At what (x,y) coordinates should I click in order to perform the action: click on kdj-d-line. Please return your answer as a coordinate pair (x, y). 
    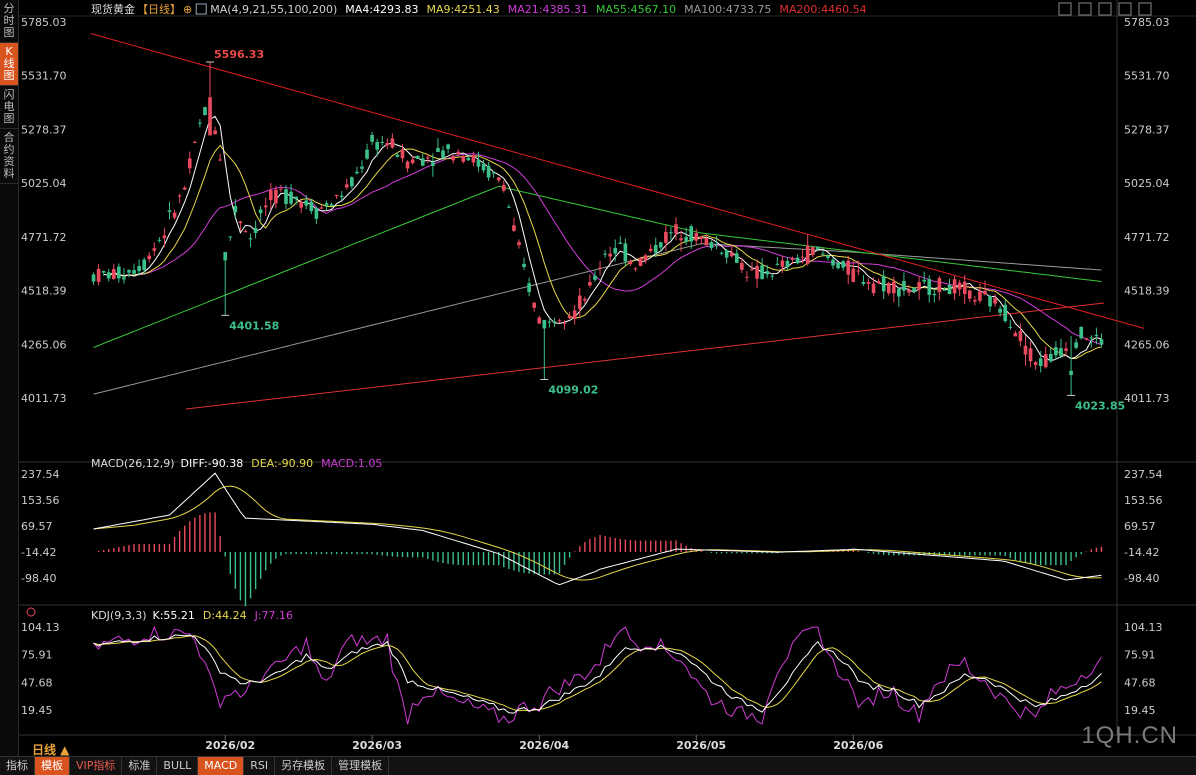
    Looking at the image, I should click on (597, 673).